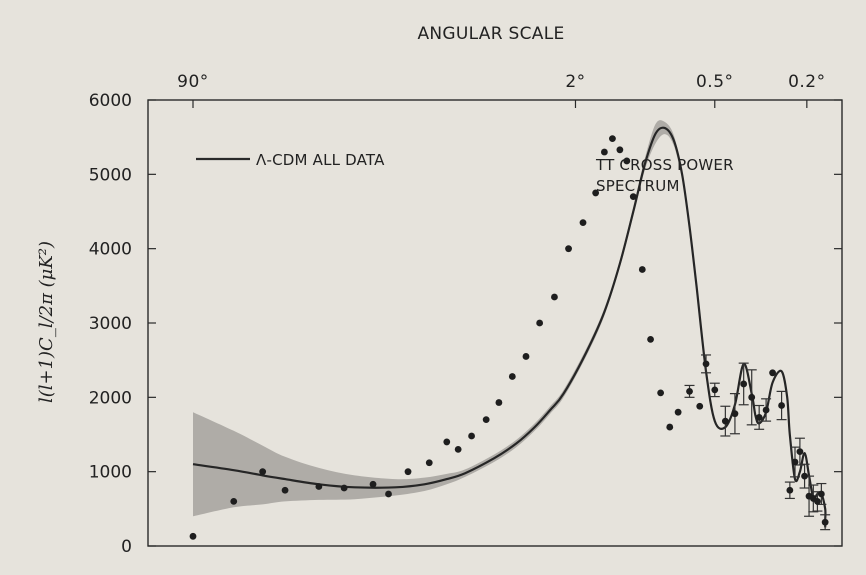  What do you see at coordinates (193, 82) in the screenshot?
I see `top-tick-label: 90°` at bounding box center [193, 82].